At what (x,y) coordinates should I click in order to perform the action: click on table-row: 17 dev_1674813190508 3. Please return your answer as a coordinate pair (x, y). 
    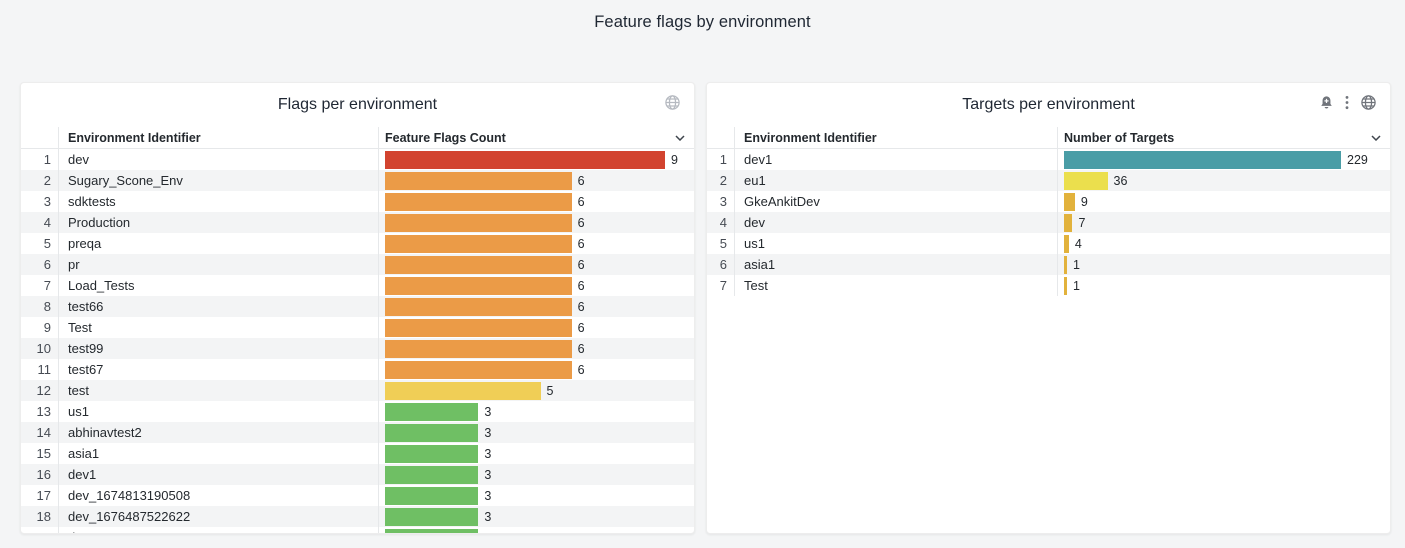
    Looking at the image, I should click on (357, 495).